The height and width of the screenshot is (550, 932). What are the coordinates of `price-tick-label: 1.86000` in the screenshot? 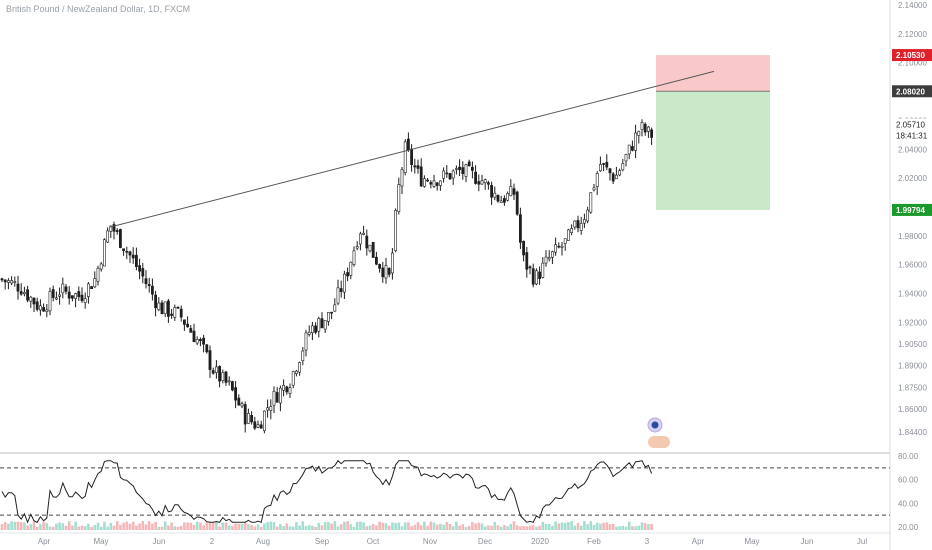 It's located at (912, 409).